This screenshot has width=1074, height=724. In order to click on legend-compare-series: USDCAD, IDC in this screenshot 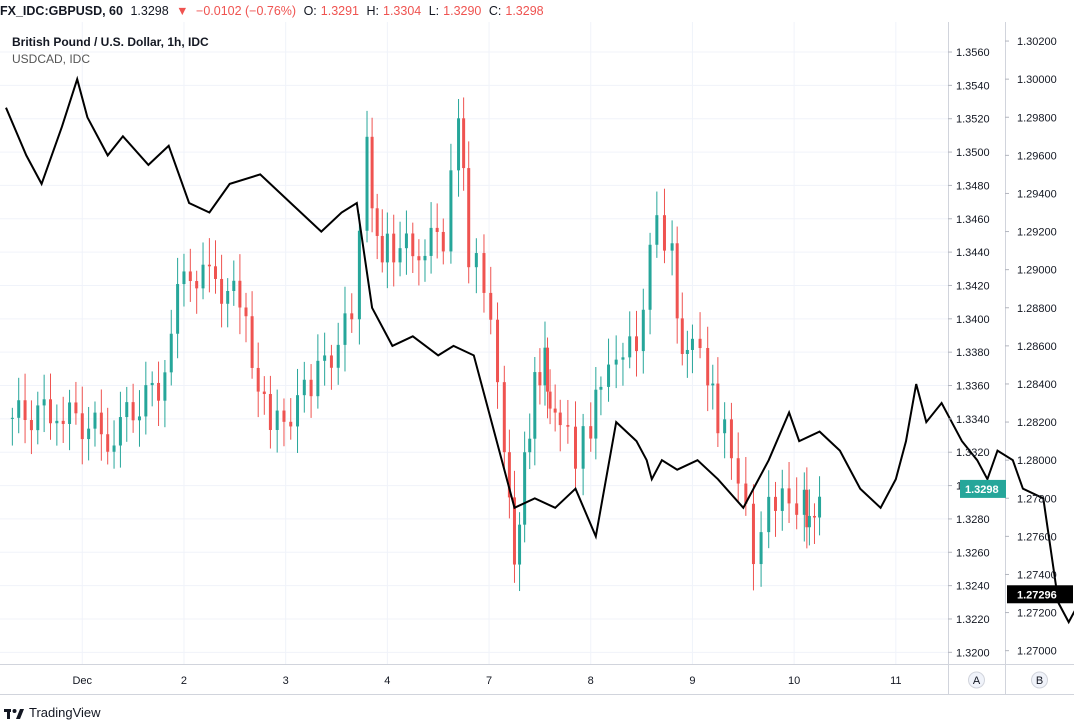, I will do `click(51, 59)`.